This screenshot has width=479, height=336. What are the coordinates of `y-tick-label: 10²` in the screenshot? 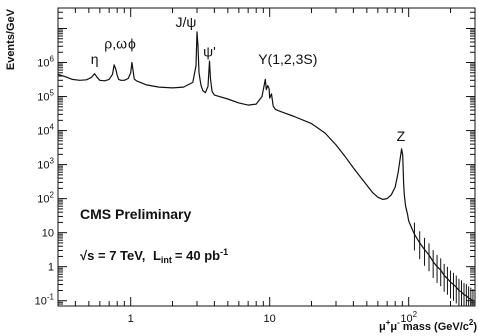 It's located at (45, 198).